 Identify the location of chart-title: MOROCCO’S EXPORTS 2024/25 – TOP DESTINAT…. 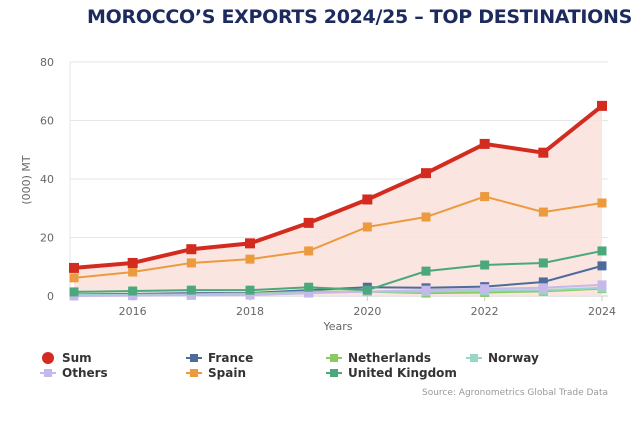
(359, 17).